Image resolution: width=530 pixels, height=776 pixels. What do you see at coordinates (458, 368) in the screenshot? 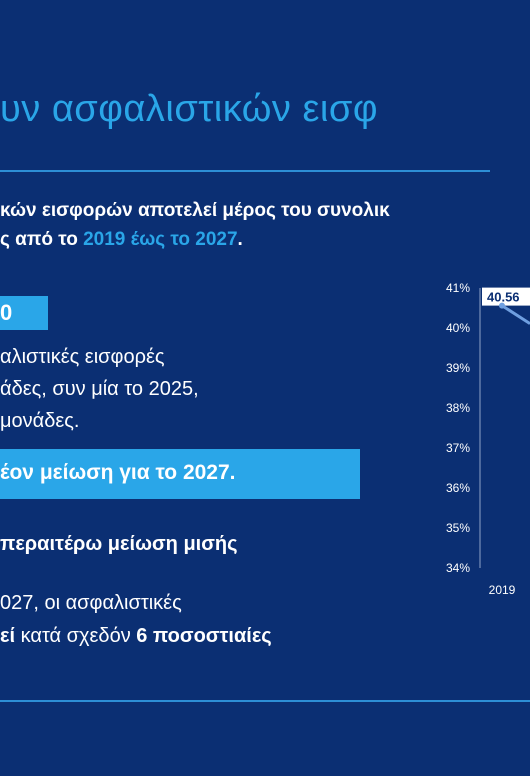
I see `y-tick-label: 39%` at bounding box center [458, 368].